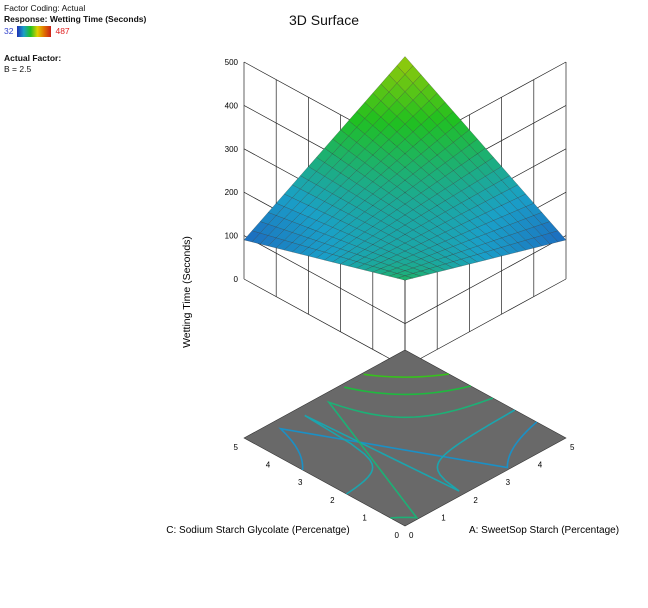 The height and width of the screenshot is (608, 648). What do you see at coordinates (411, 535) in the screenshot?
I see `x-tick-label: 0` at bounding box center [411, 535].